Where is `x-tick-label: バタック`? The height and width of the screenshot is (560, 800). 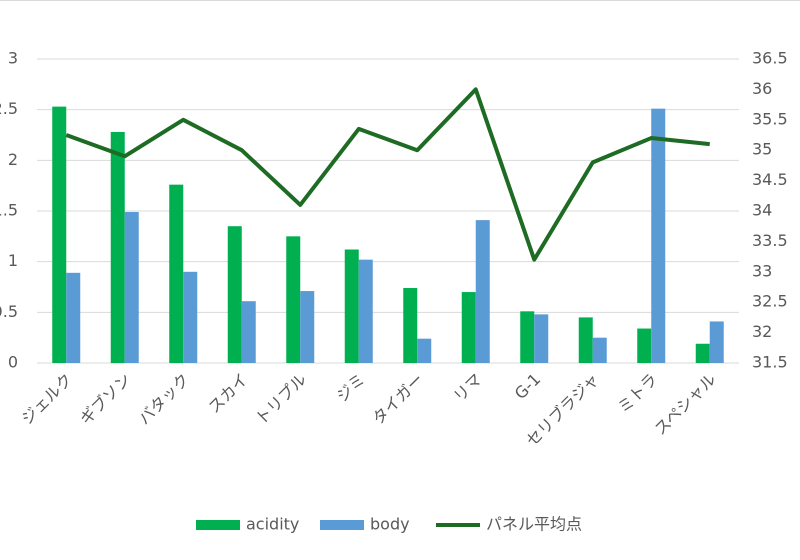 x-tick-label: バタック is located at coordinates (164, 399).